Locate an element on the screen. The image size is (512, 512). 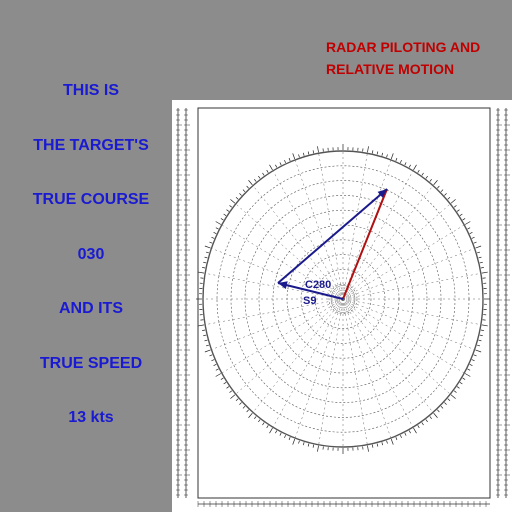
caption-line-3: TRUE COURSE is located at coordinates (91, 199).